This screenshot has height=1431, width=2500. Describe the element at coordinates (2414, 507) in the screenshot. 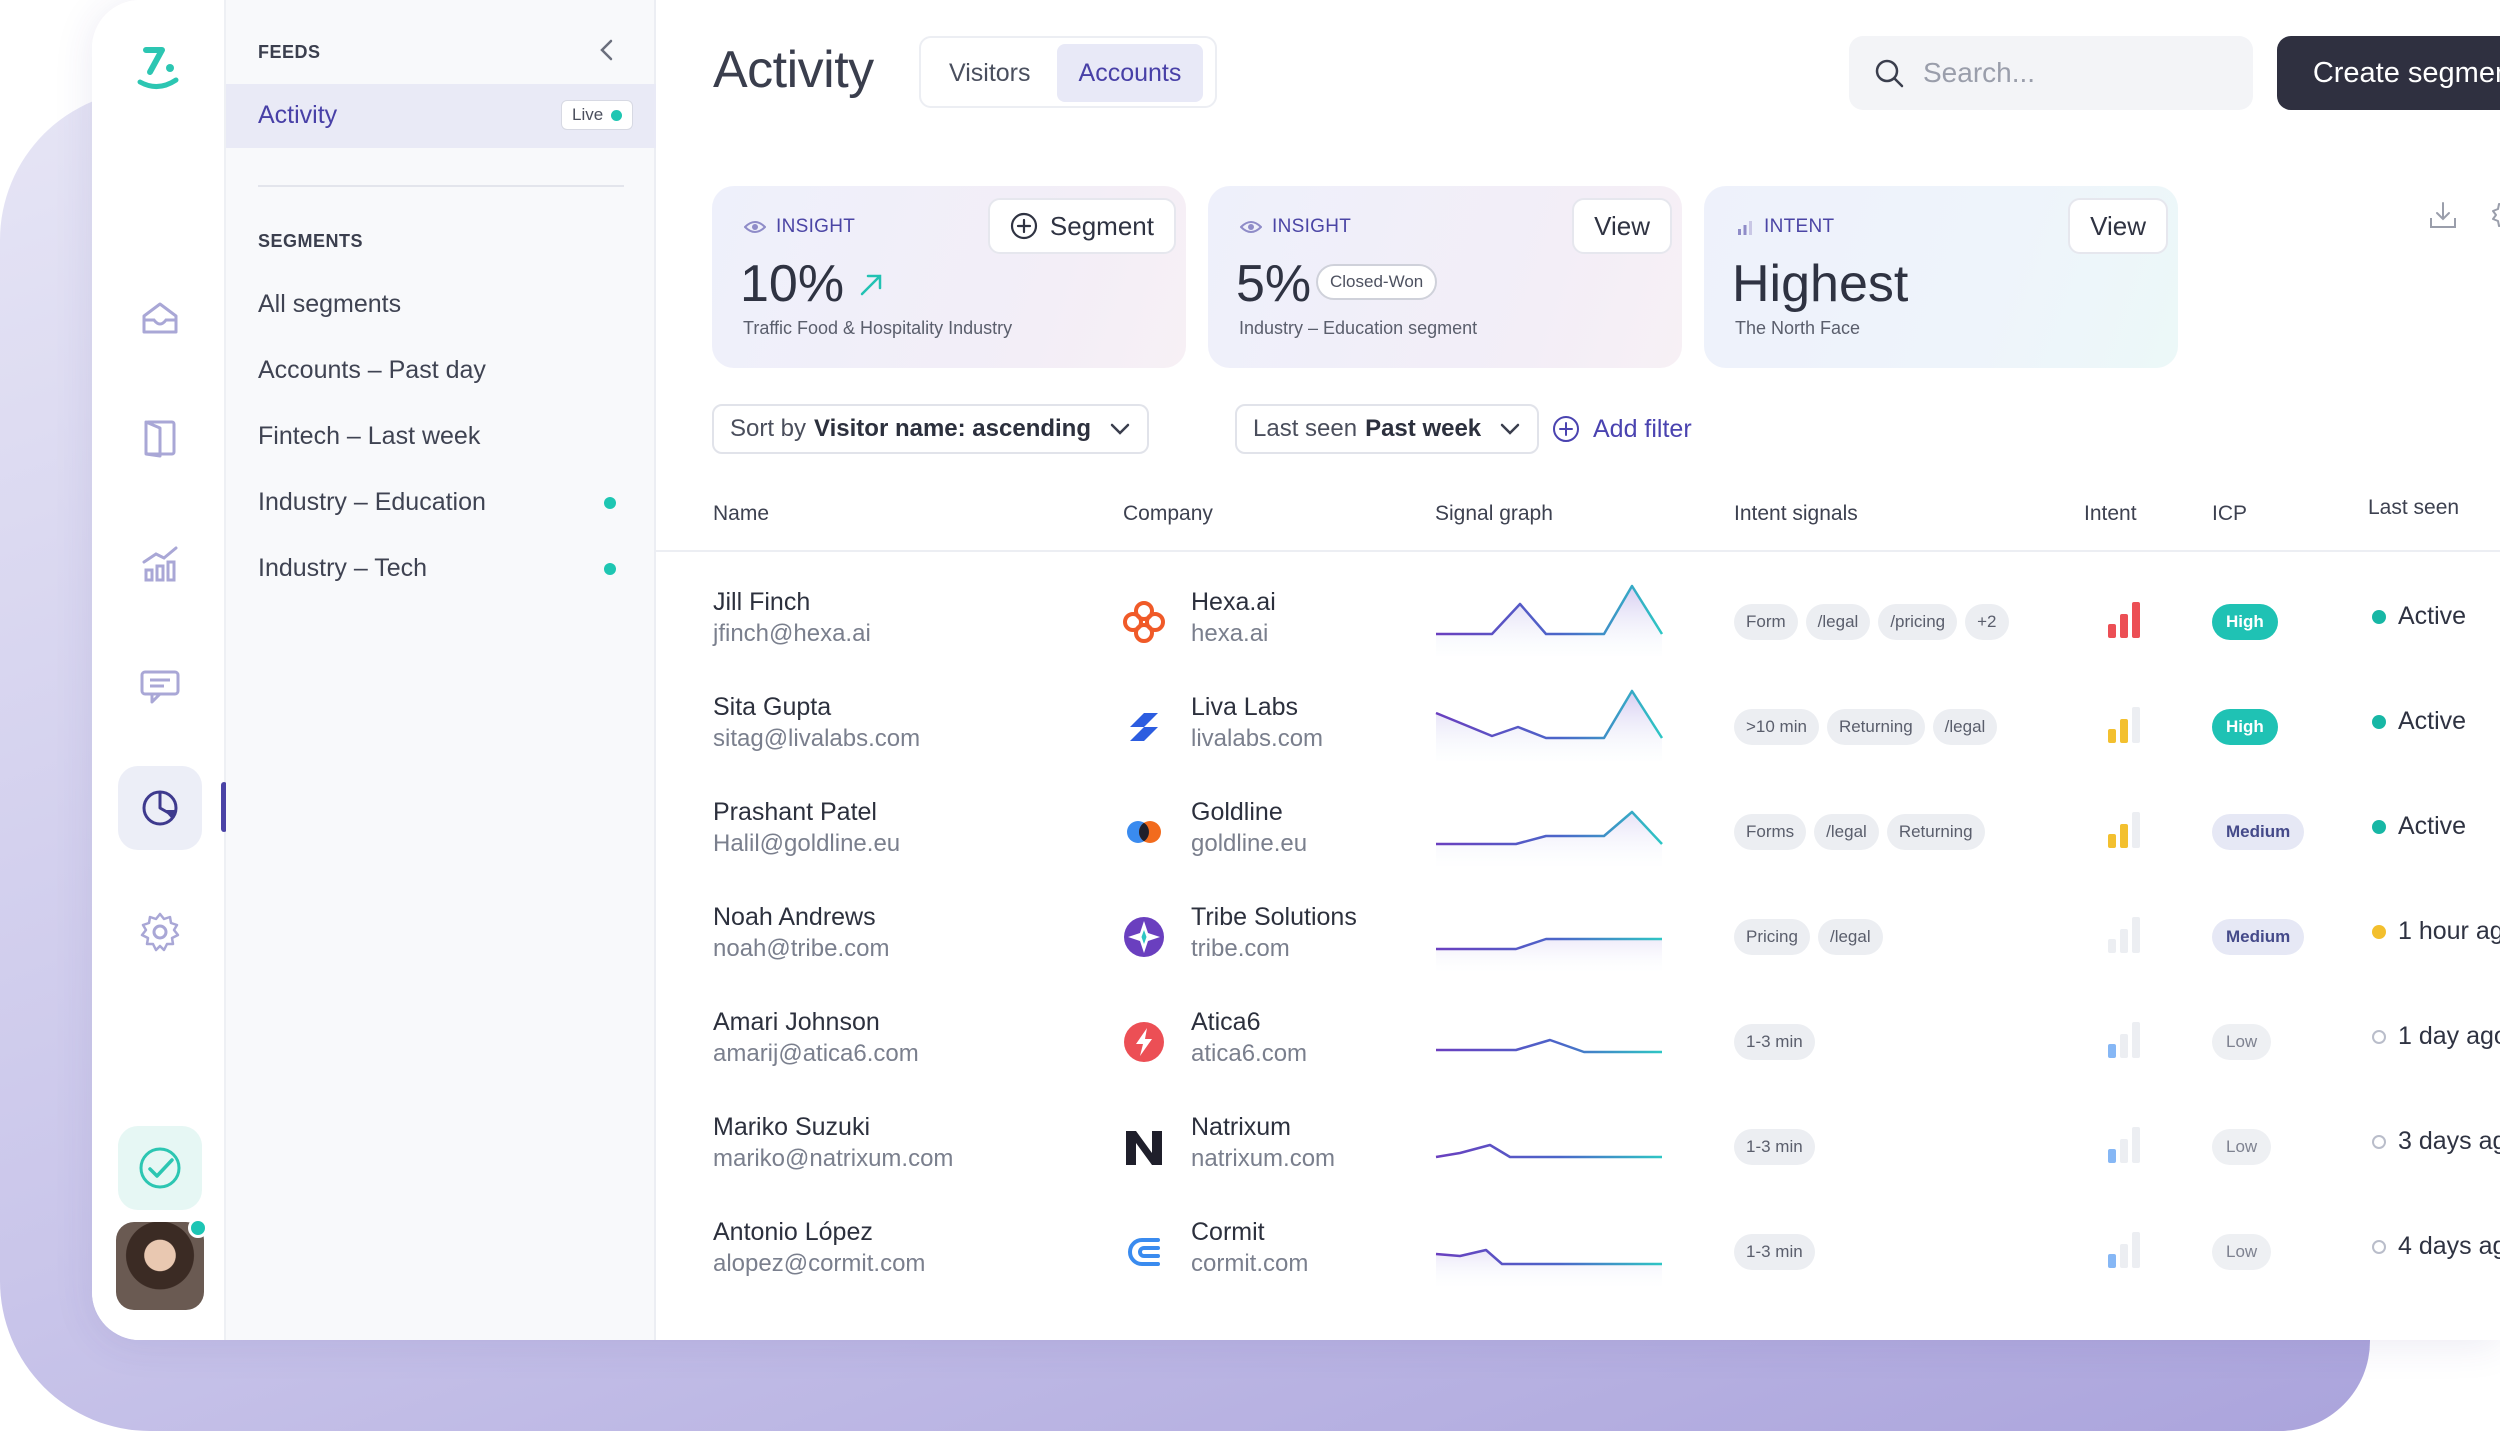

I see `column-header-last-seen: Last seen` at that location.